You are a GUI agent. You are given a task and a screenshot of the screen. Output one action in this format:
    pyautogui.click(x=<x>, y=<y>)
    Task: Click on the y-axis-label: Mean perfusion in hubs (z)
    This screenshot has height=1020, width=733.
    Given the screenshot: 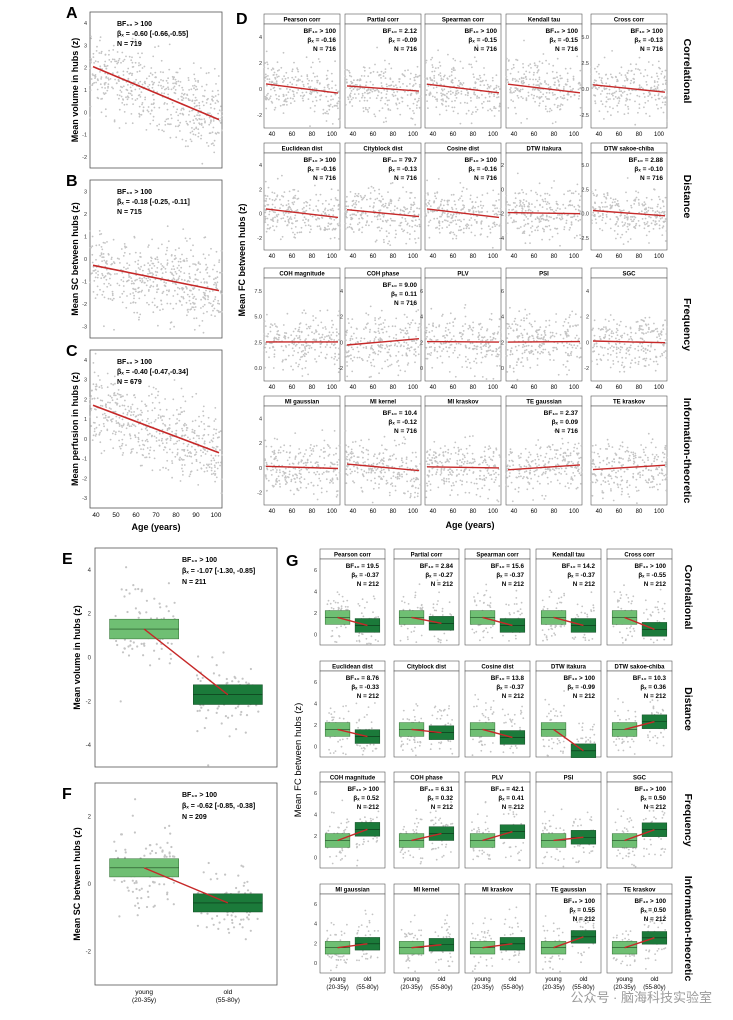 What is the action you would take?
    pyautogui.click(x=75, y=429)
    